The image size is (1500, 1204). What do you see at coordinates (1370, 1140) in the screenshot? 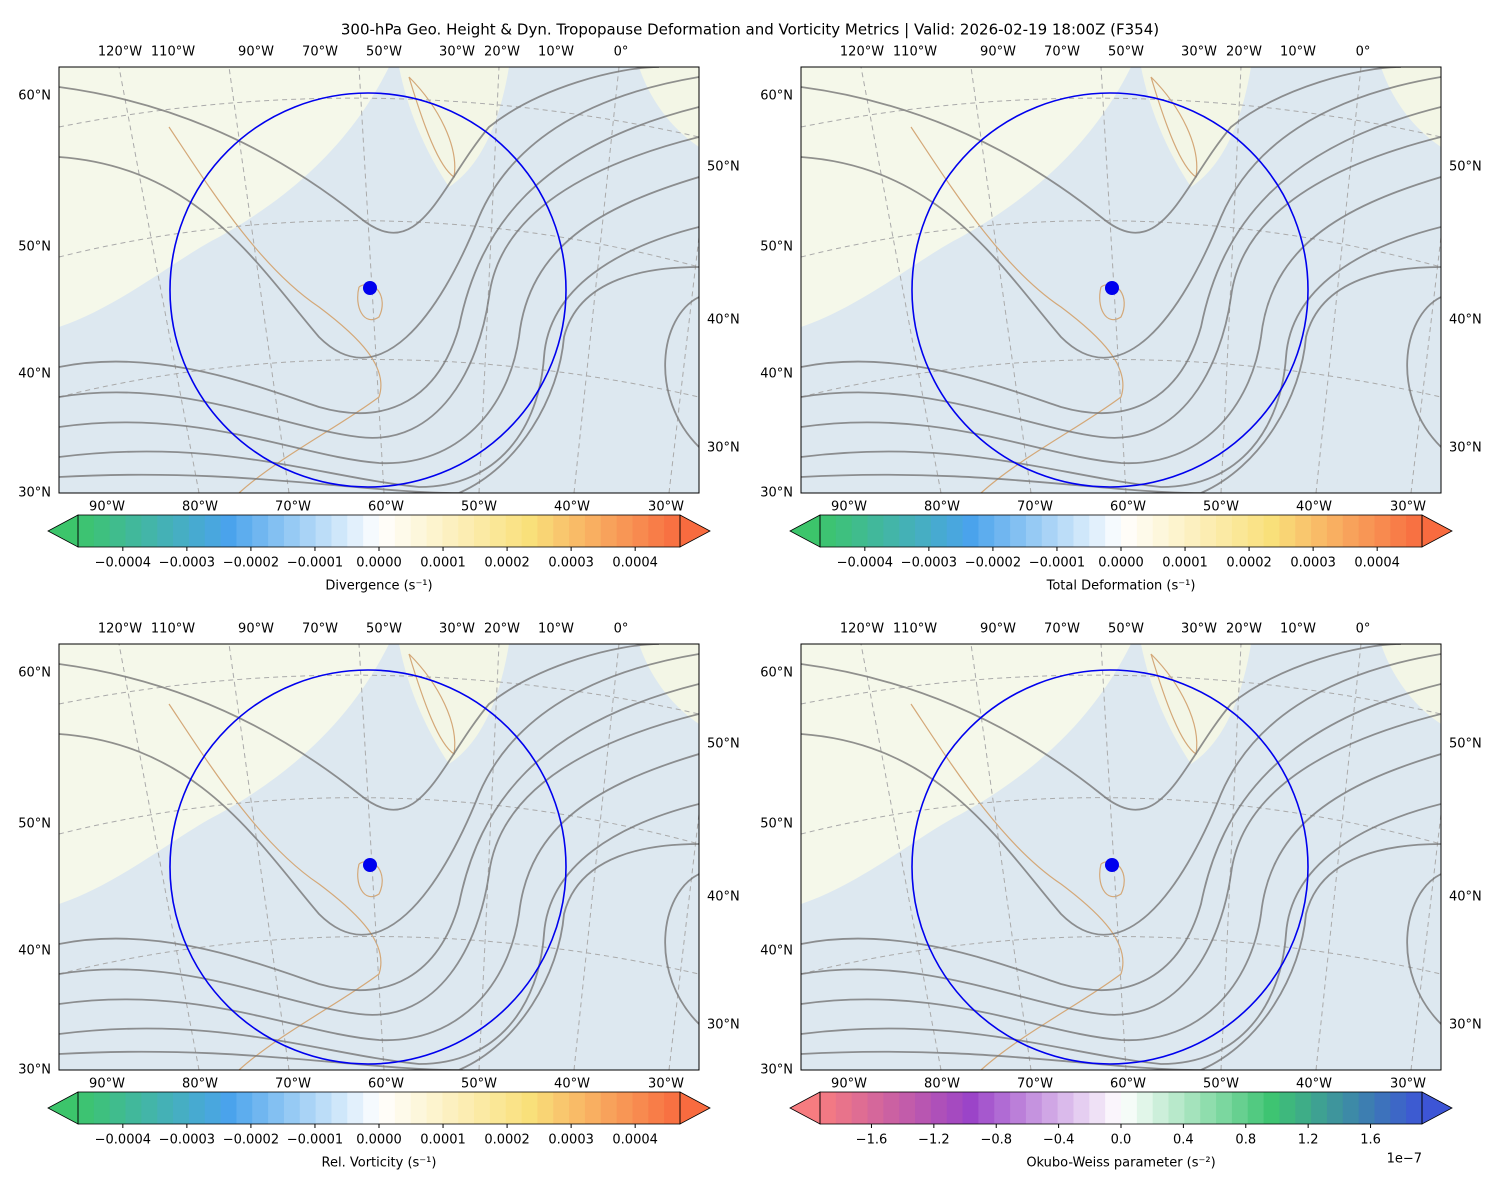
I see `colorbar-tick-label: 1.6` at bounding box center [1370, 1140].